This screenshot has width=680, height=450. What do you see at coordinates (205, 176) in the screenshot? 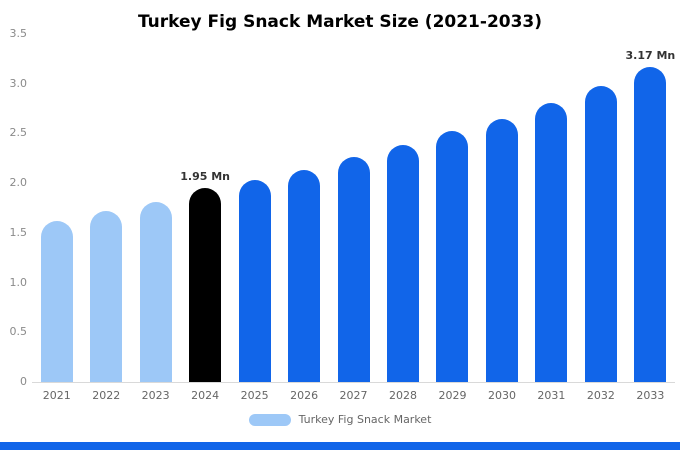
I see `bar-value-label: 1.95 Mn` at bounding box center [205, 176].